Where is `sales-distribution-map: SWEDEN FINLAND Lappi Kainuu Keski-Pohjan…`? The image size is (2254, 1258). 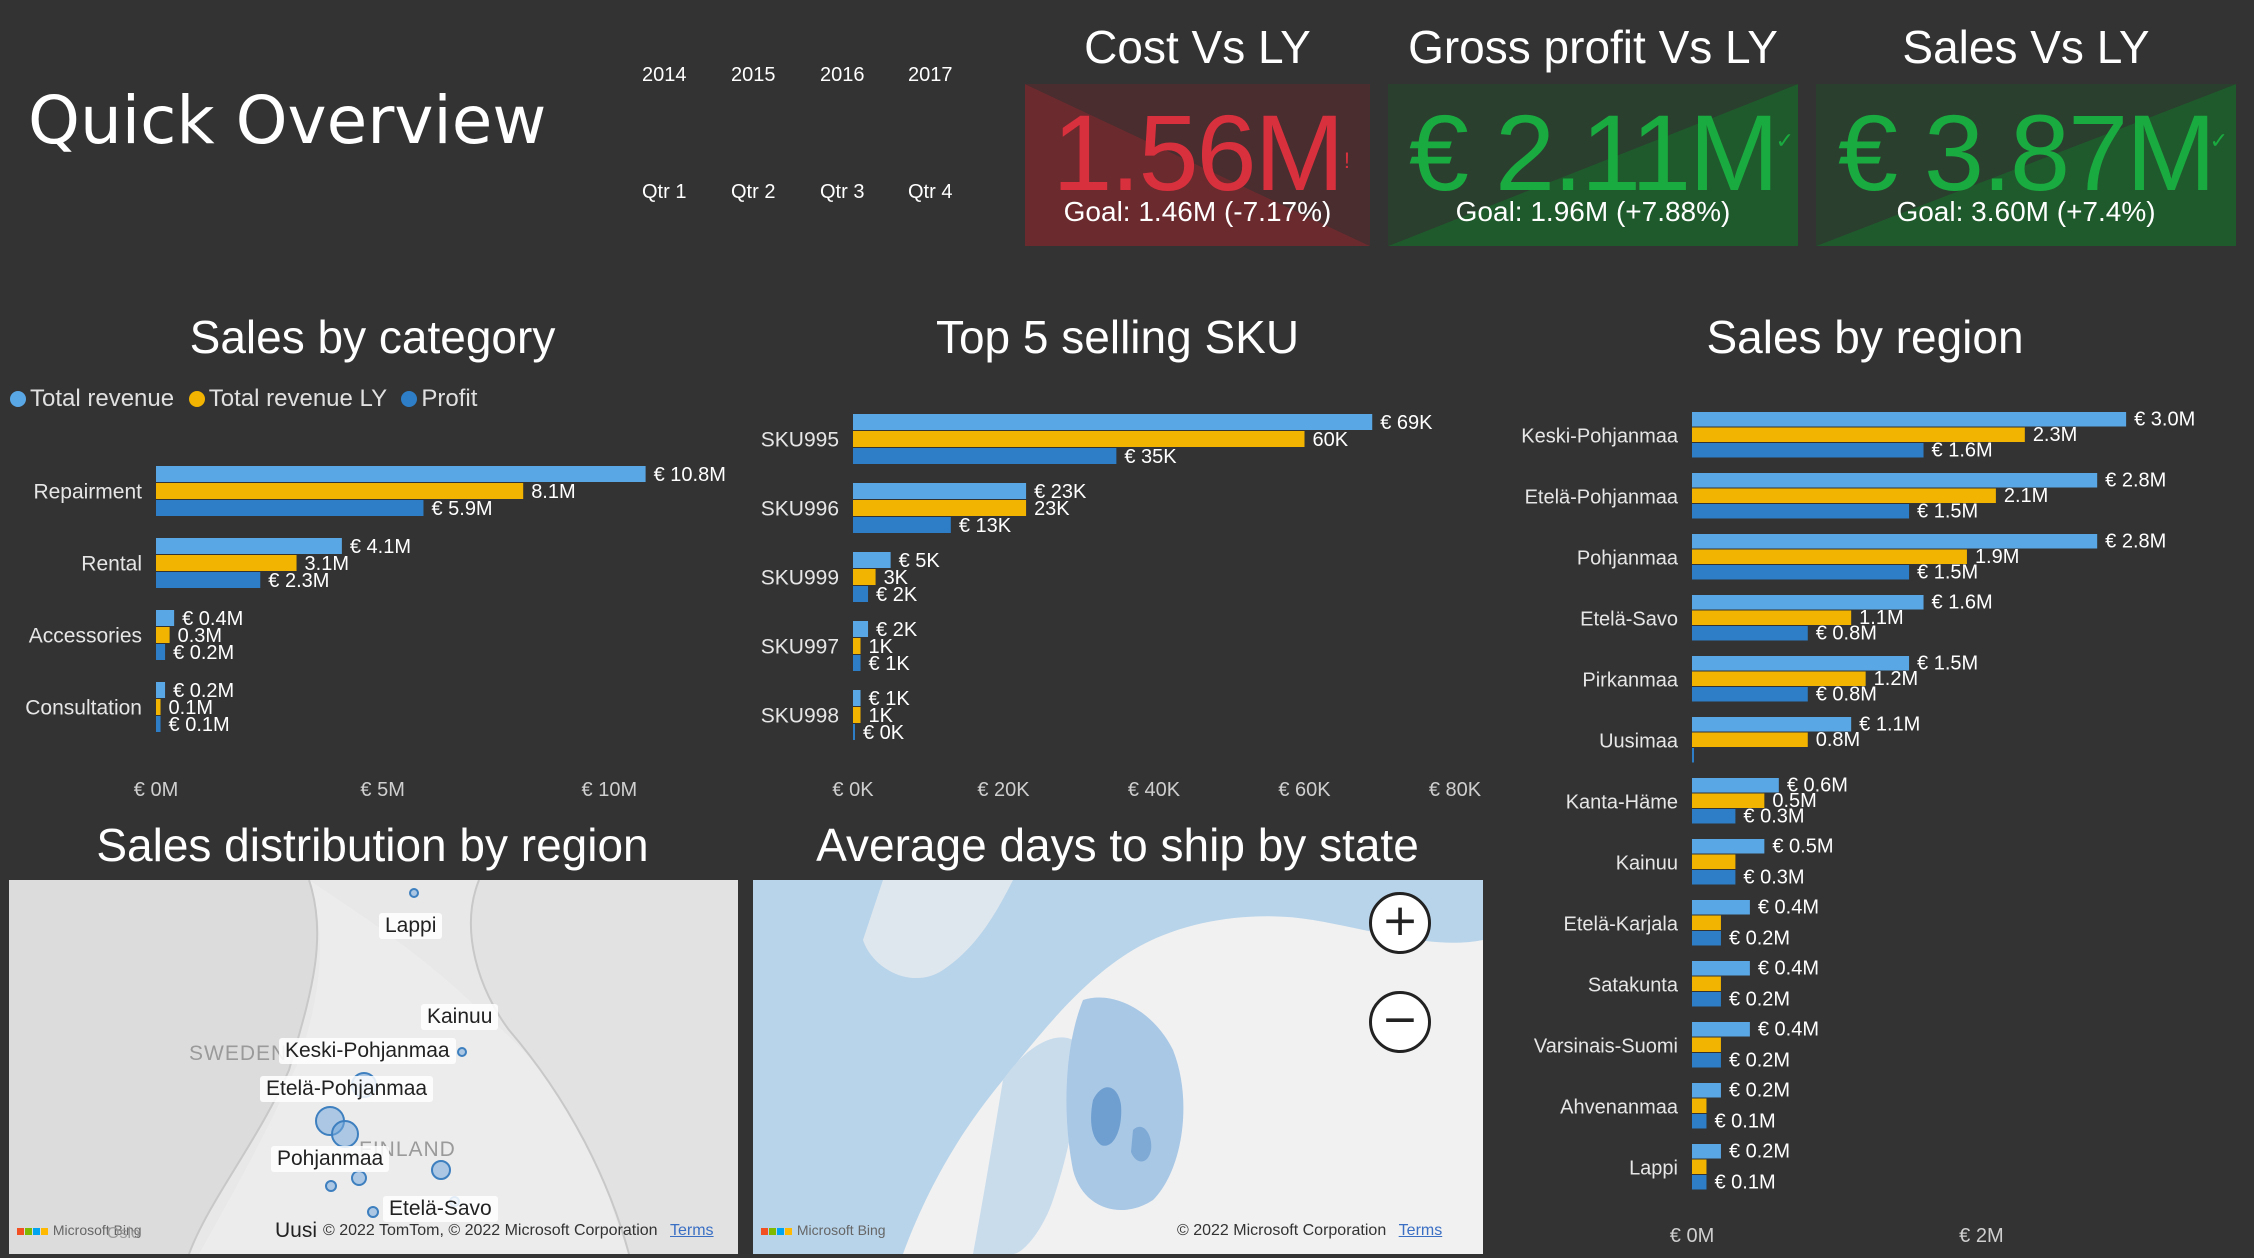 sales-distribution-map: SWEDEN FINLAND Lappi Kainuu Keski-Pohjan… is located at coordinates (373, 1067).